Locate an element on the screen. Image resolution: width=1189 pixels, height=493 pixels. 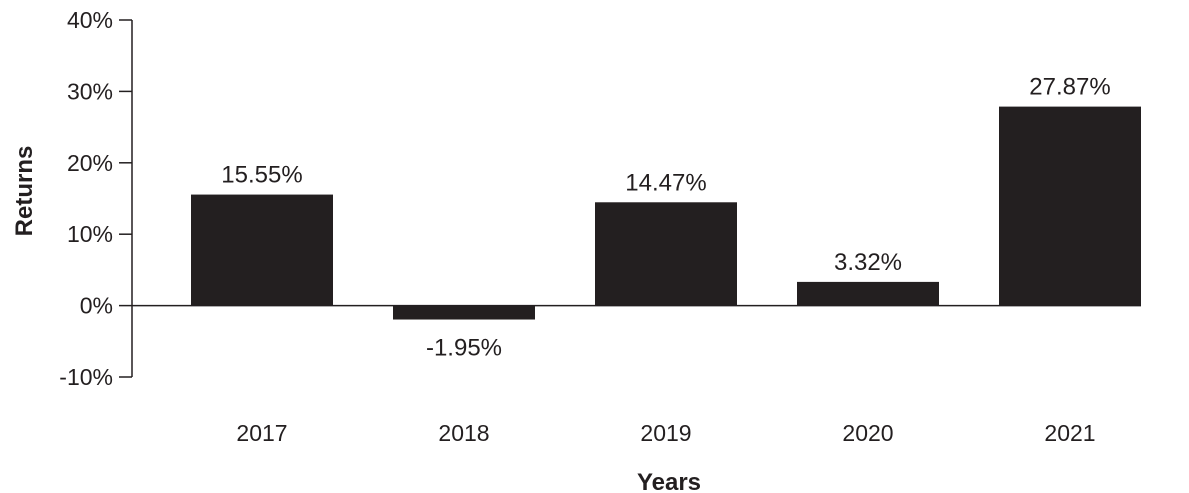
bar-2018 is located at coordinates (464, 312).